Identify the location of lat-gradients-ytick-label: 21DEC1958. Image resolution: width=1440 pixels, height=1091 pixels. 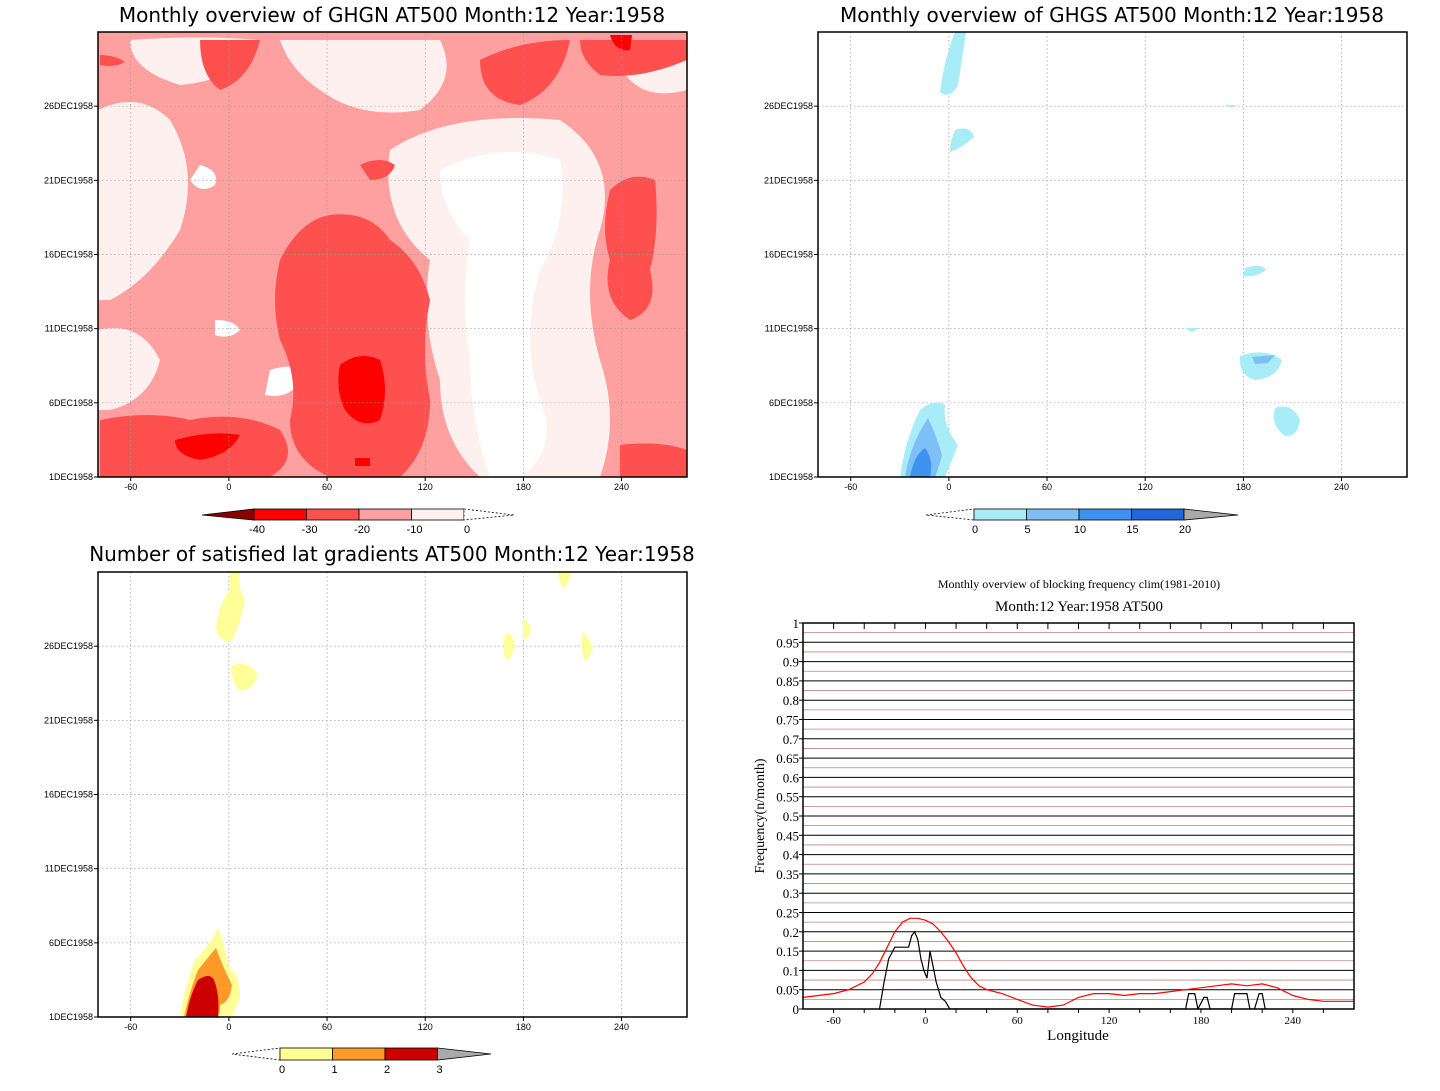
(68, 720).